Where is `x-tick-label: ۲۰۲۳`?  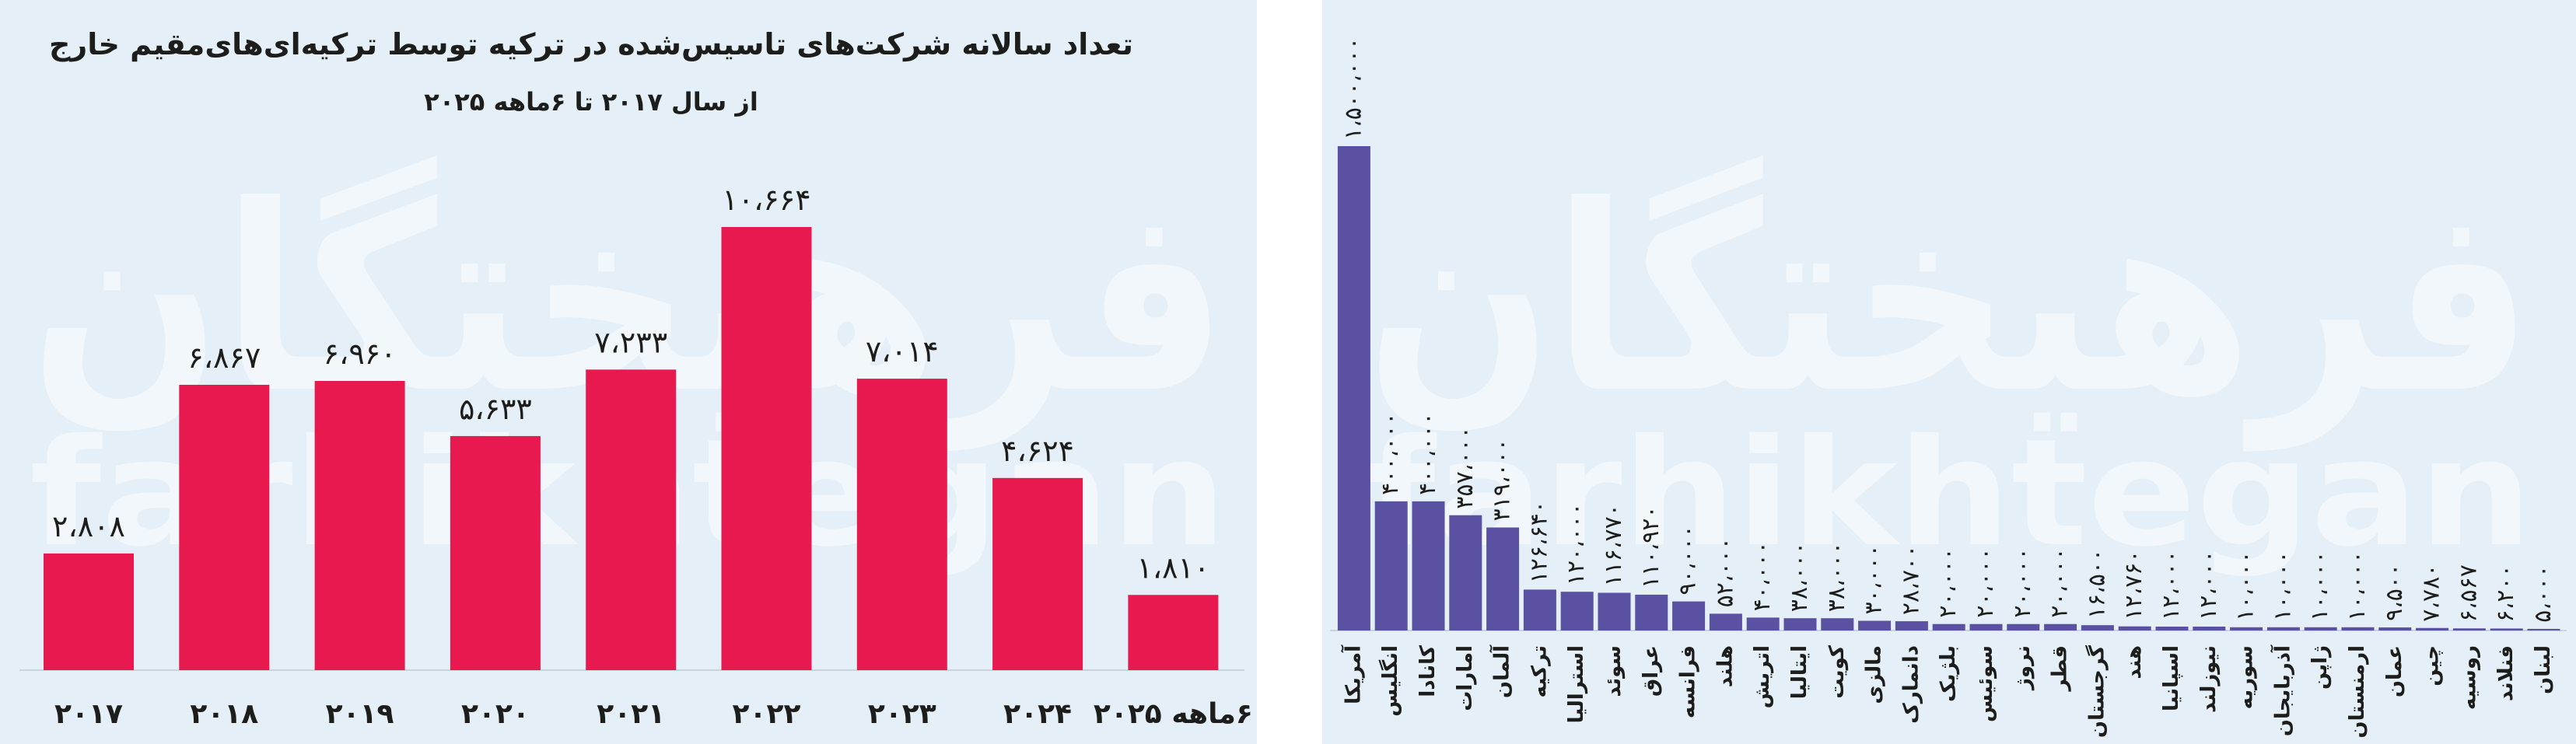
x-tick-label: ۲۰۲۳ is located at coordinates (902, 714).